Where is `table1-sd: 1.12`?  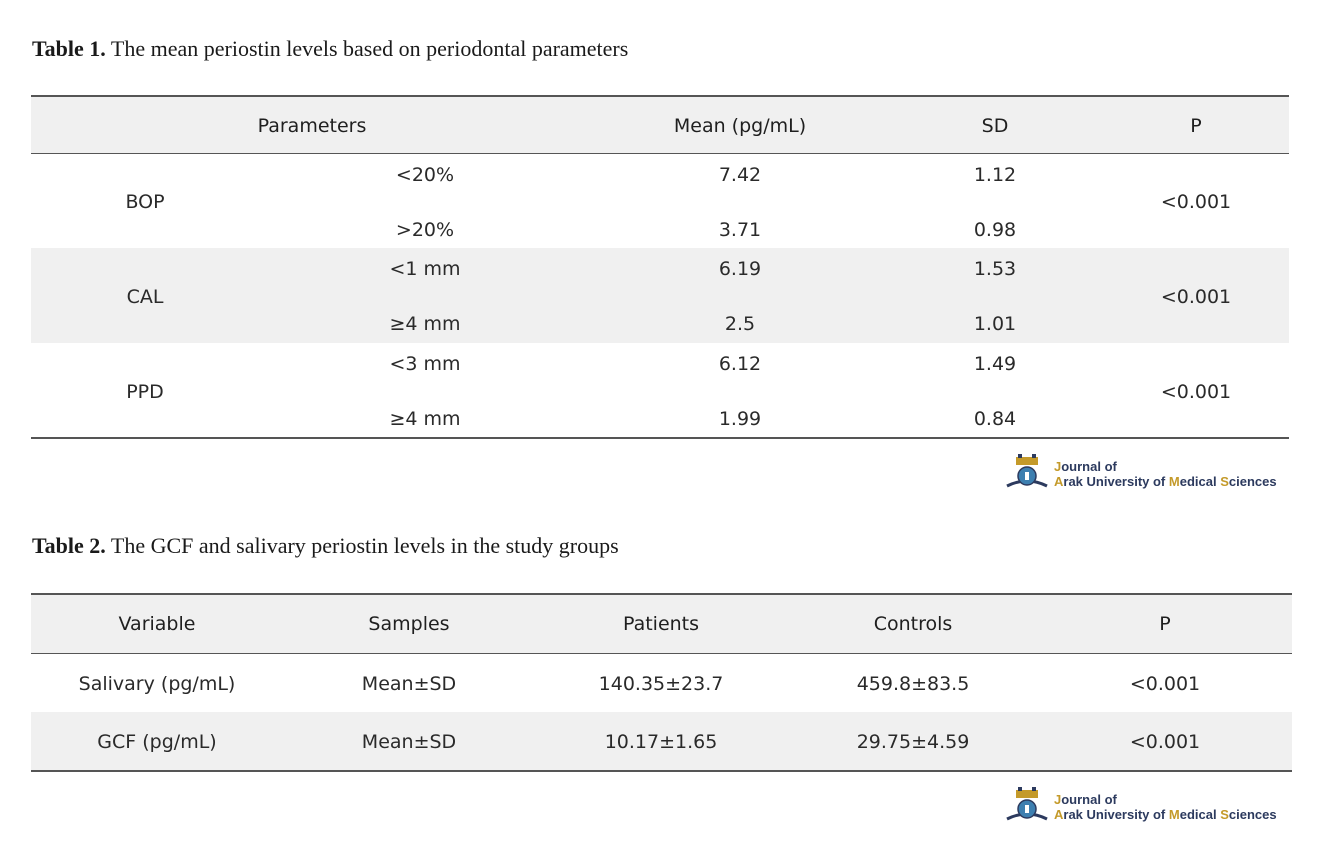
table1-sd: 1.12 is located at coordinates (995, 175).